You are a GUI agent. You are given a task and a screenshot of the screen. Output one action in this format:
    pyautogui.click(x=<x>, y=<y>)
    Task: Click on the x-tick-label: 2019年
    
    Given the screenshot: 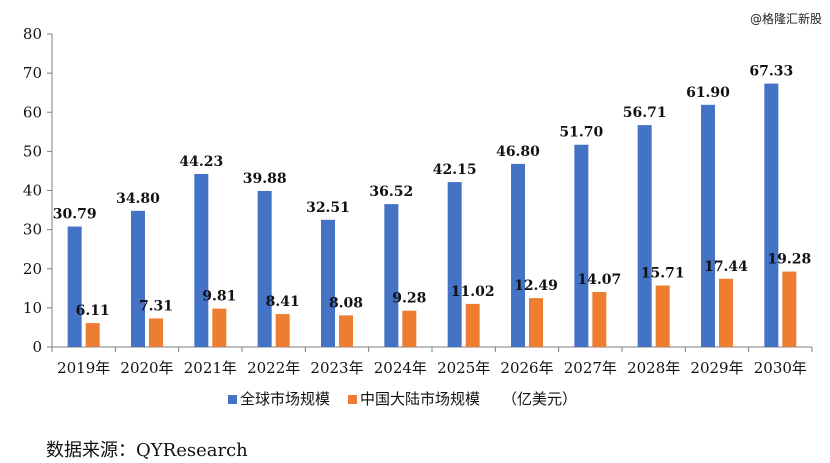 What is the action you would take?
    pyautogui.click(x=83, y=368)
    